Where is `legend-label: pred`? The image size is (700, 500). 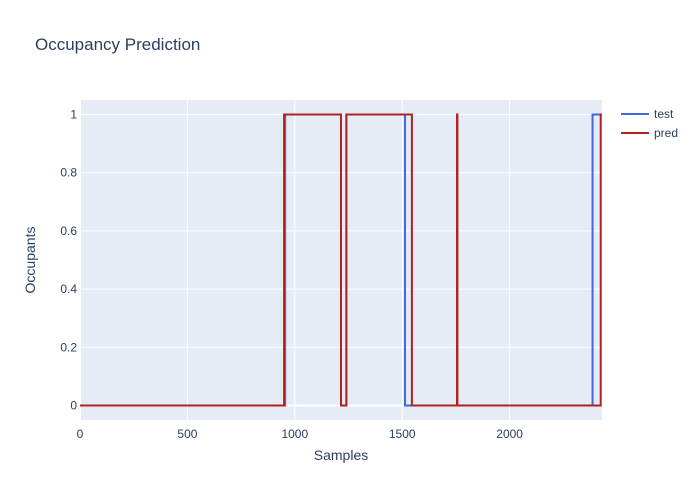
legend-label: pred is located at coordinates (666, 133).